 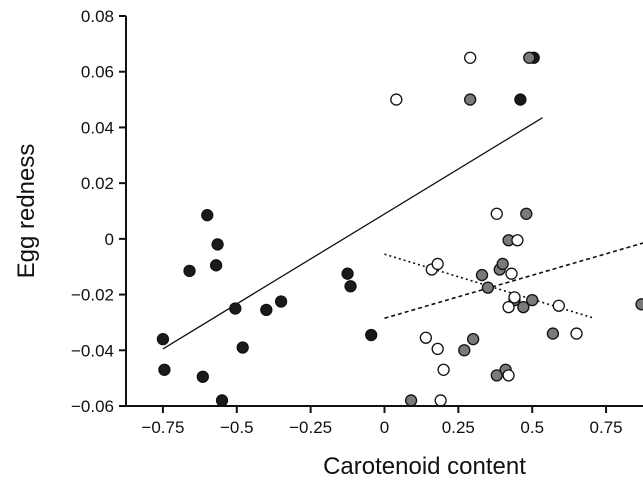 What do you see at coordinates (237, 427) in the screenshot?
I see `x-tick-label: −0.5` at bounding box center [237, 427].